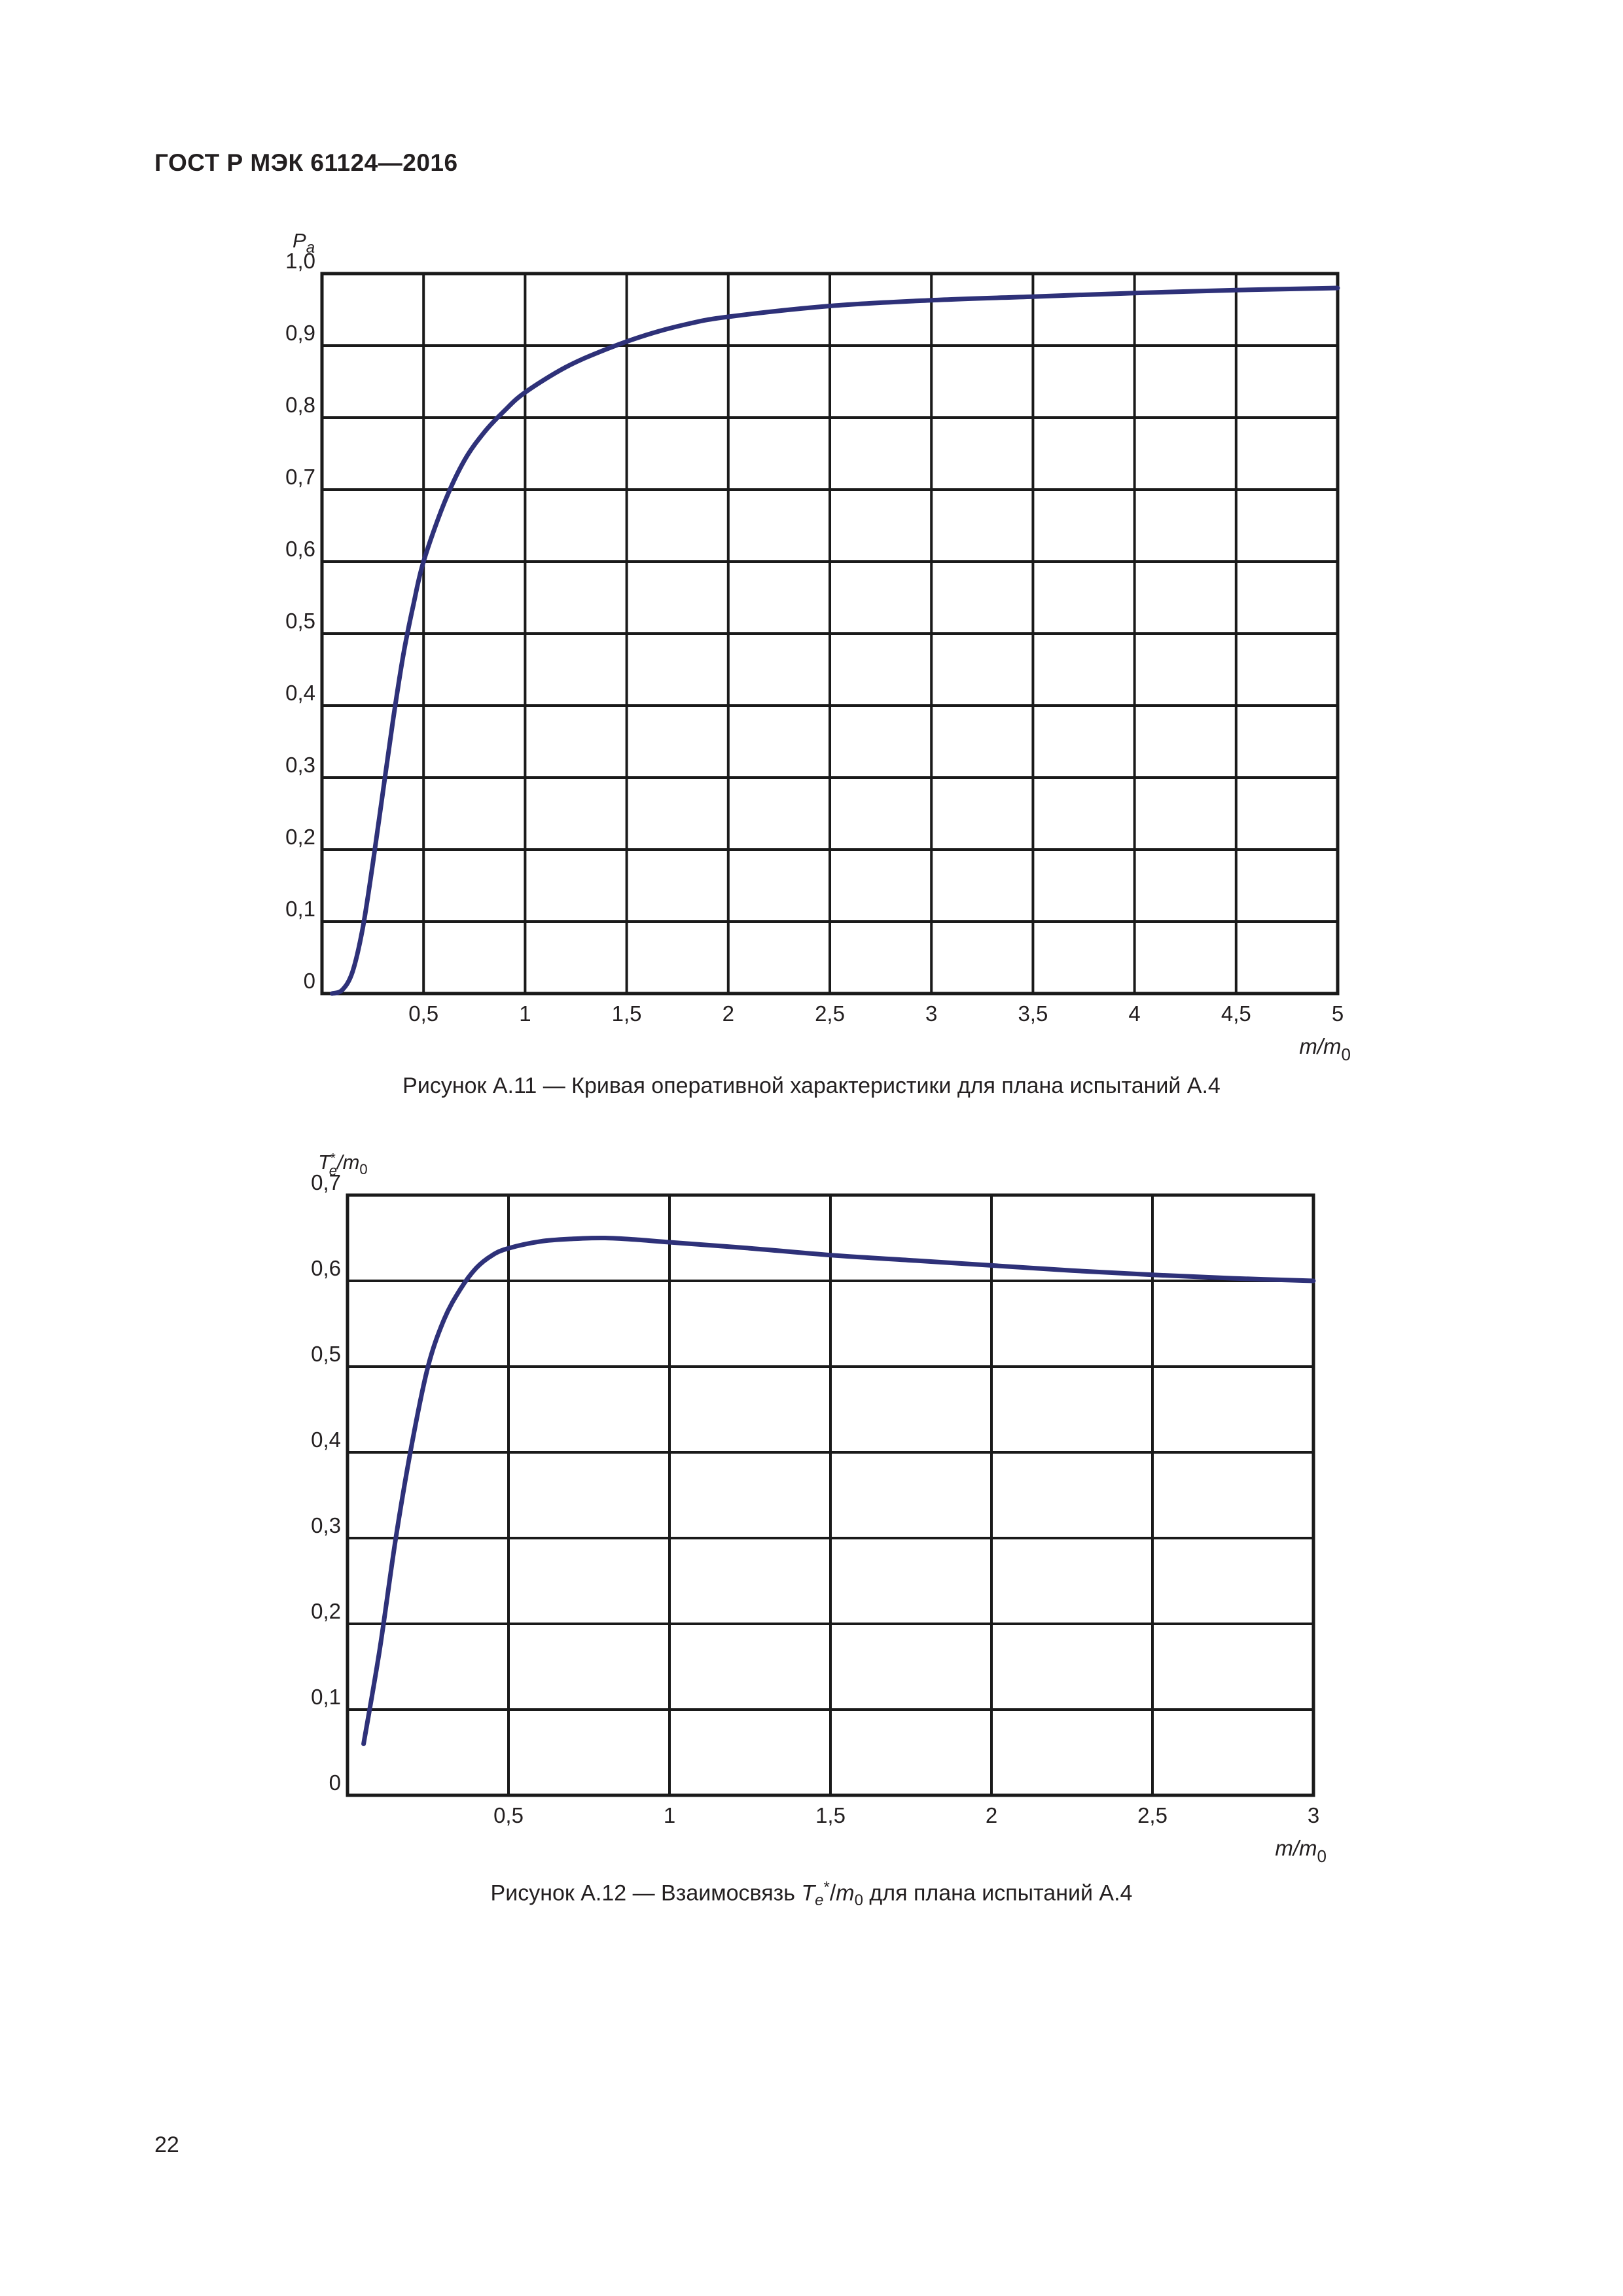  I want to click on y-tick-label: 0,8, so click(300, 405).